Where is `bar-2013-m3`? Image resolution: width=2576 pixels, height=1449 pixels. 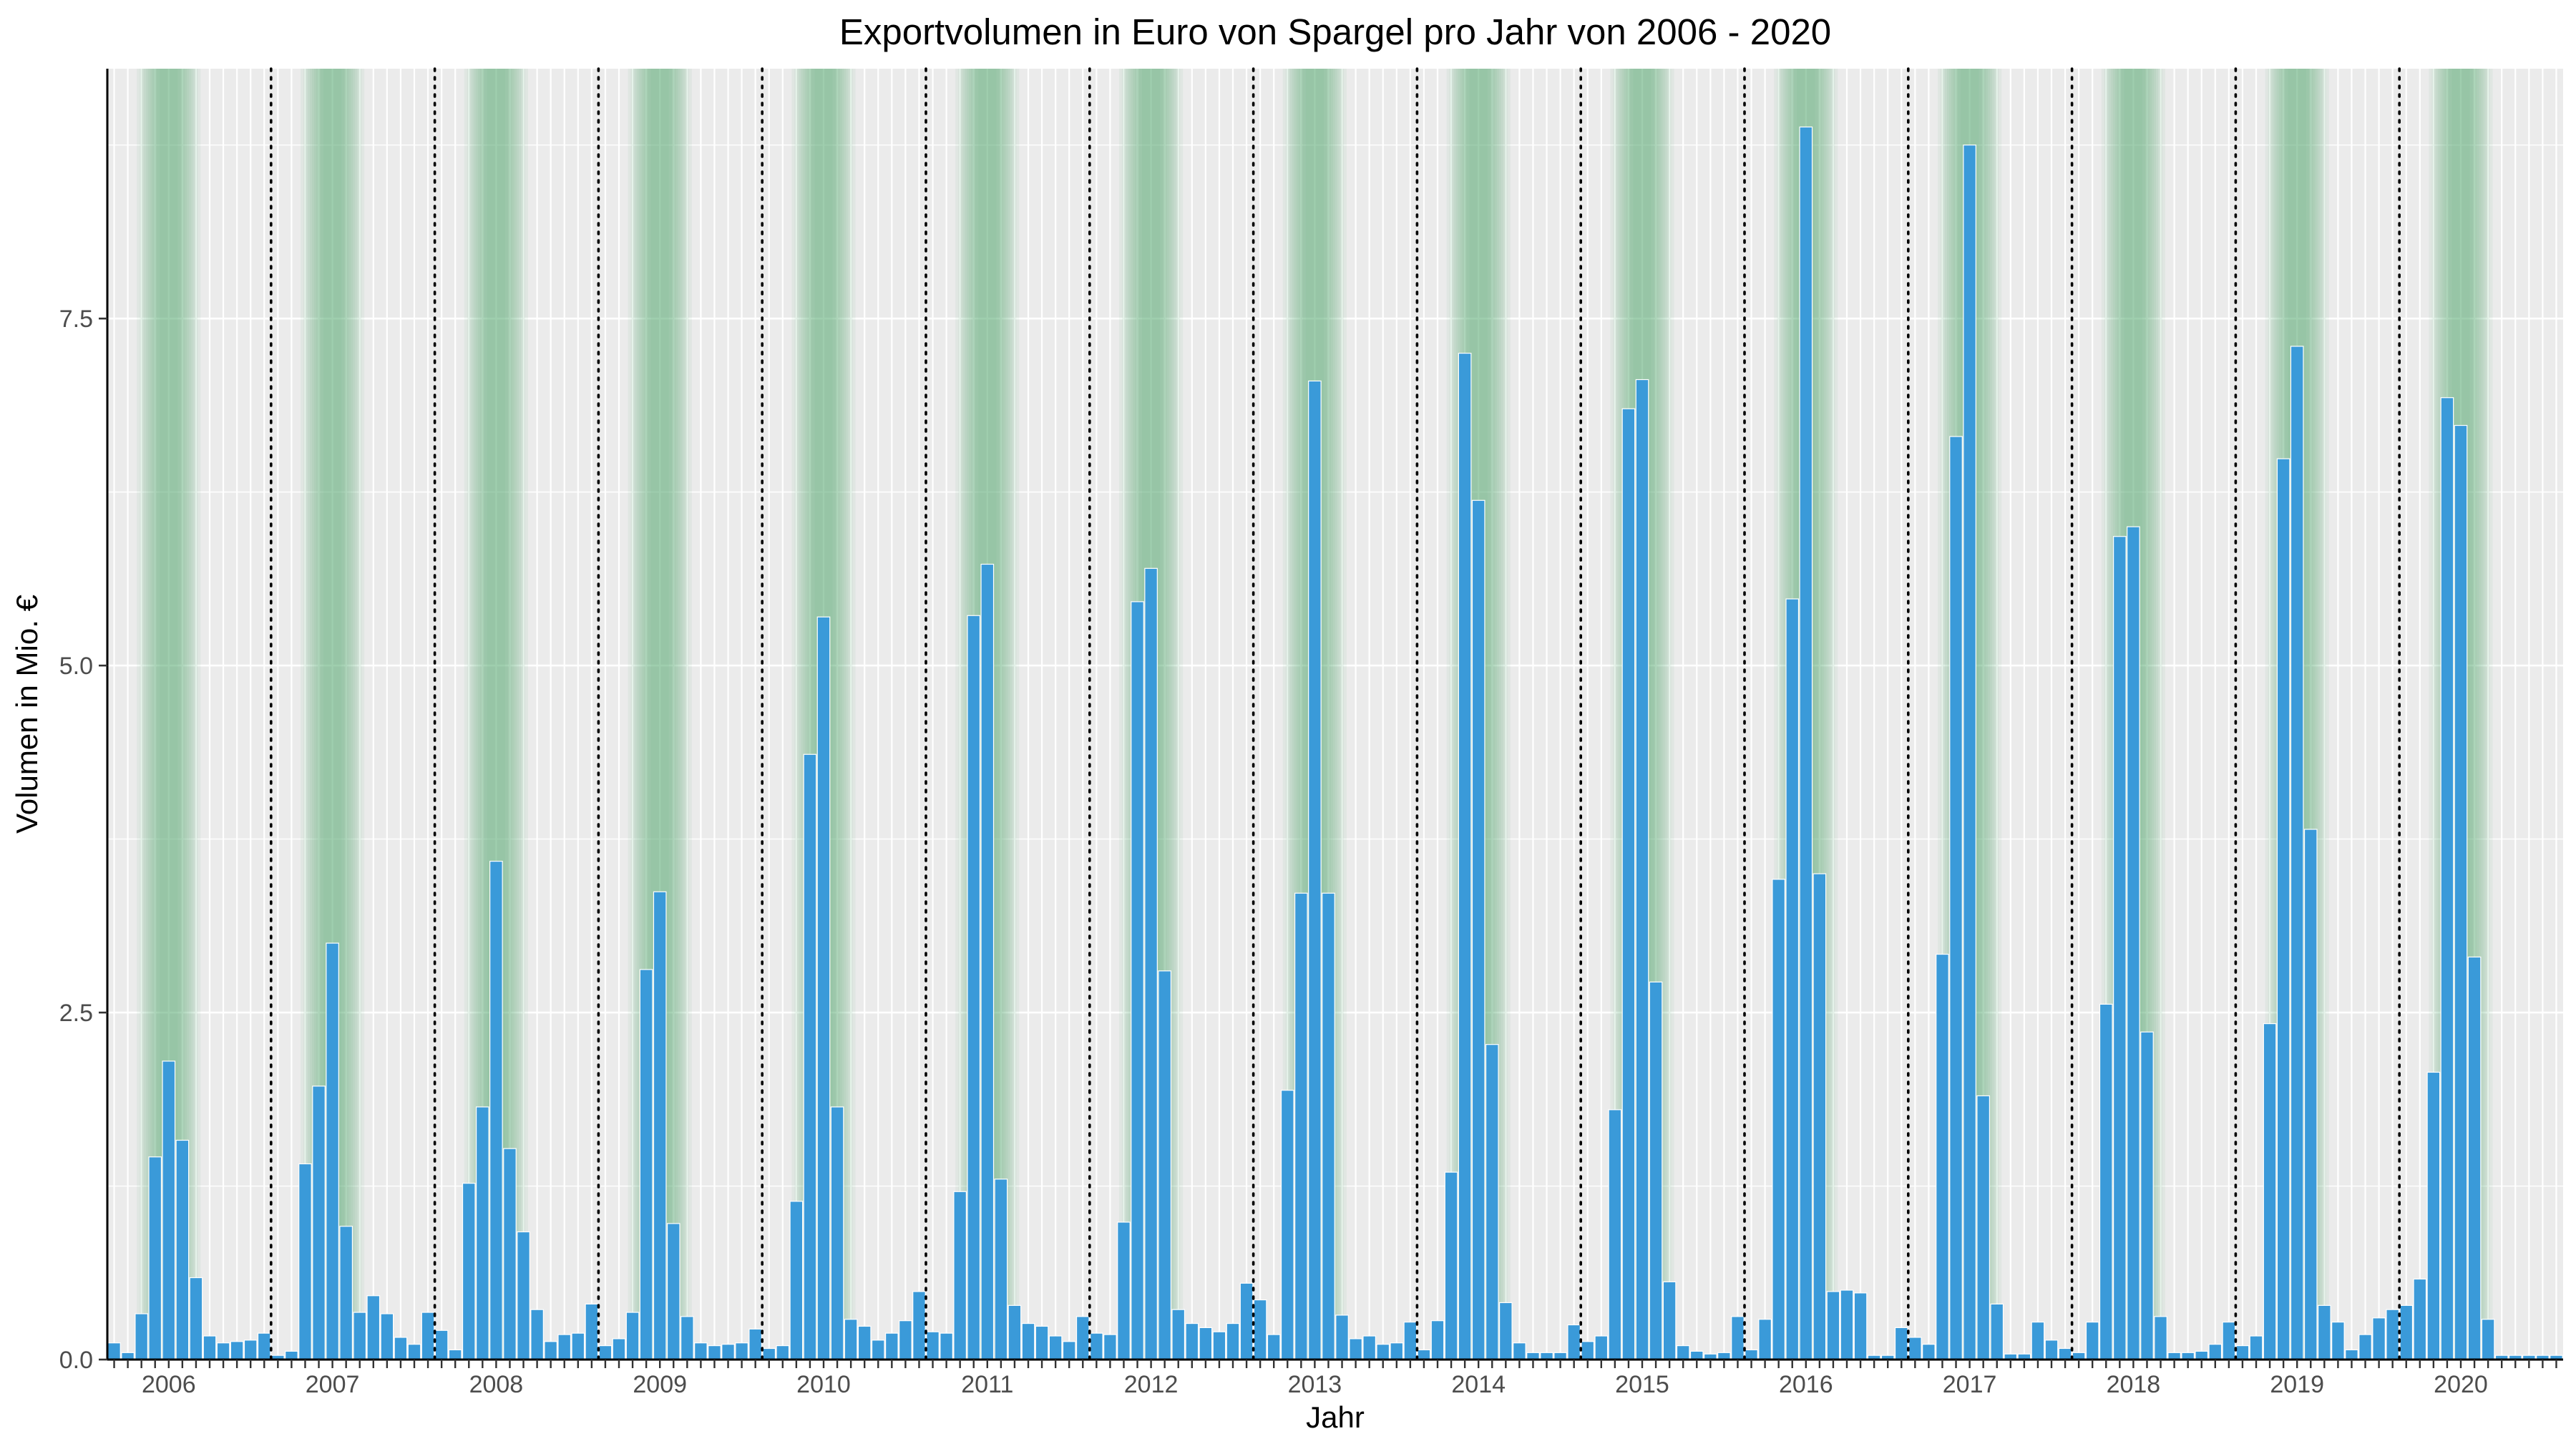 bar-2013-m3 is located at coordinates (1287, 1225).